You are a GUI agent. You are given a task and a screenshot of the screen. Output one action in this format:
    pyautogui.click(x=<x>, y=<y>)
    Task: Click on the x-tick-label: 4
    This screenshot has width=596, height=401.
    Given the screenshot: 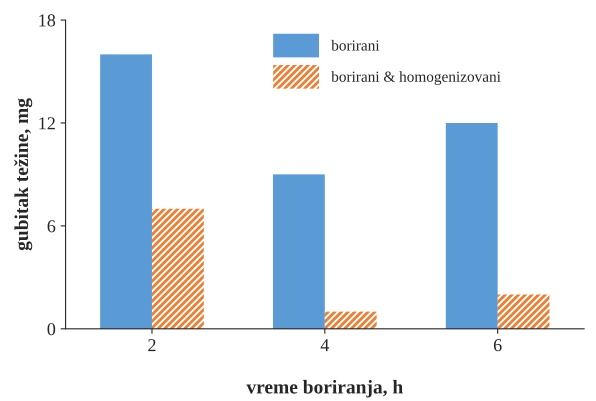 What is the action you would take?
    pyautogui.click(x=325, y=345)
    